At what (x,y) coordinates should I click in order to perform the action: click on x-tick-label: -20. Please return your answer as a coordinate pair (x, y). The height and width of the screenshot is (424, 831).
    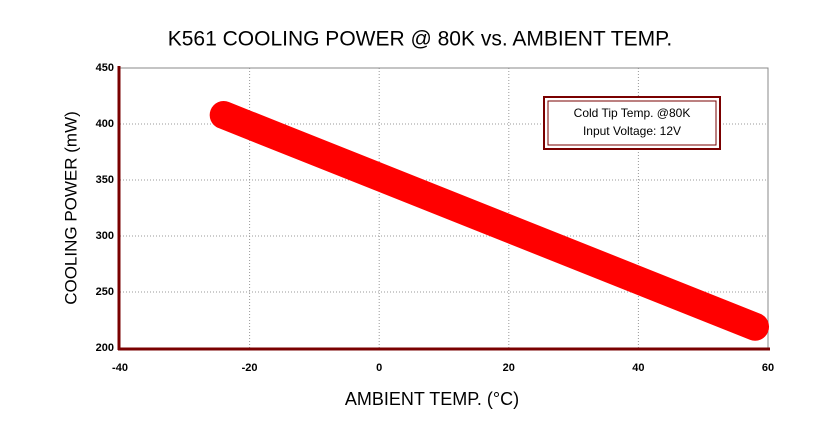
    Looking at the image, I should click on (250, 368).